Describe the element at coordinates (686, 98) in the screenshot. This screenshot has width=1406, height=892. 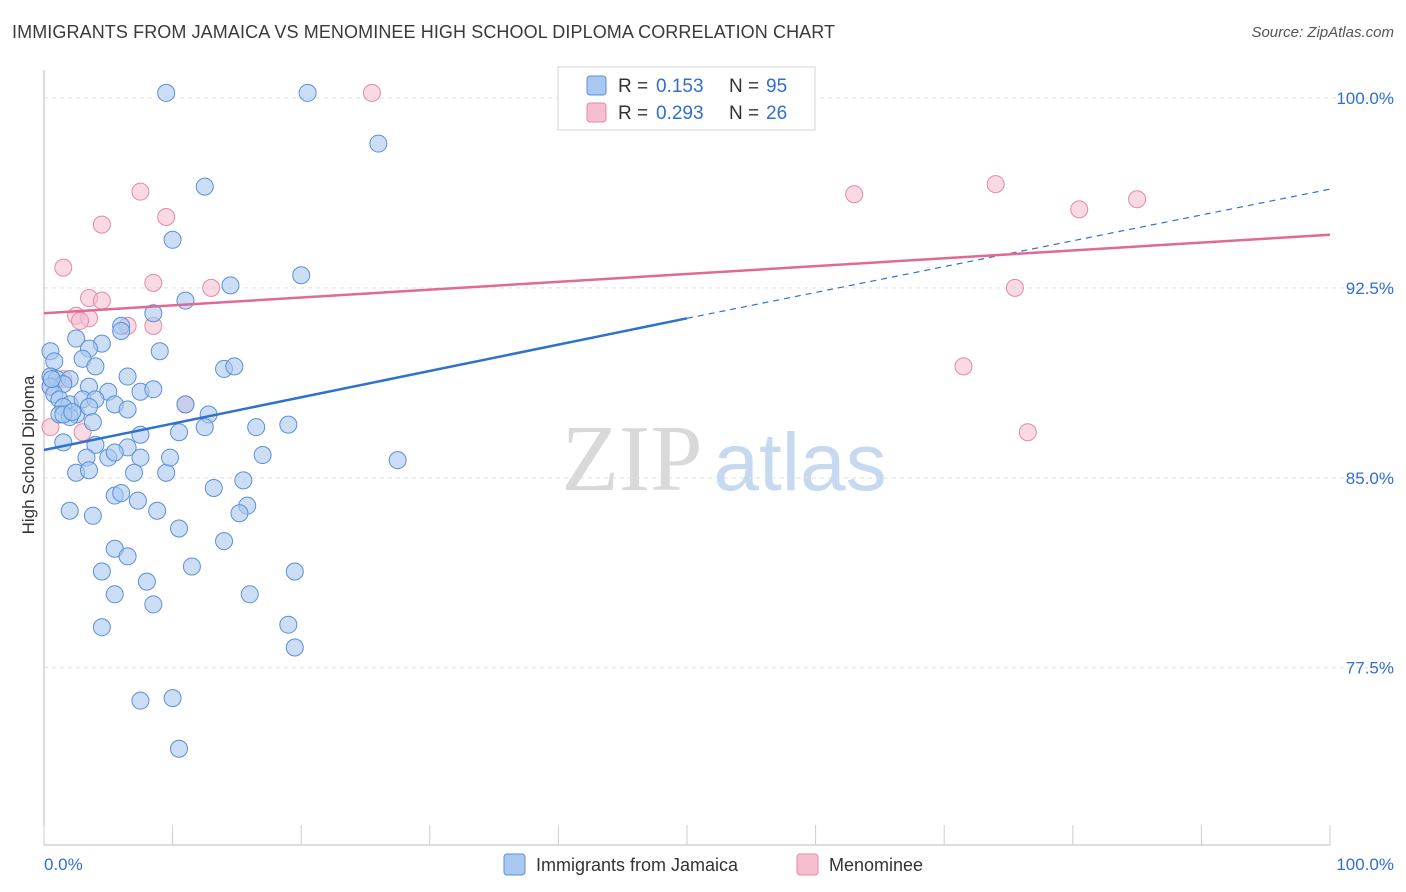
I see `stats-legend: R = 0.153 N = 95 R = 0.293 N = 26` at that location.